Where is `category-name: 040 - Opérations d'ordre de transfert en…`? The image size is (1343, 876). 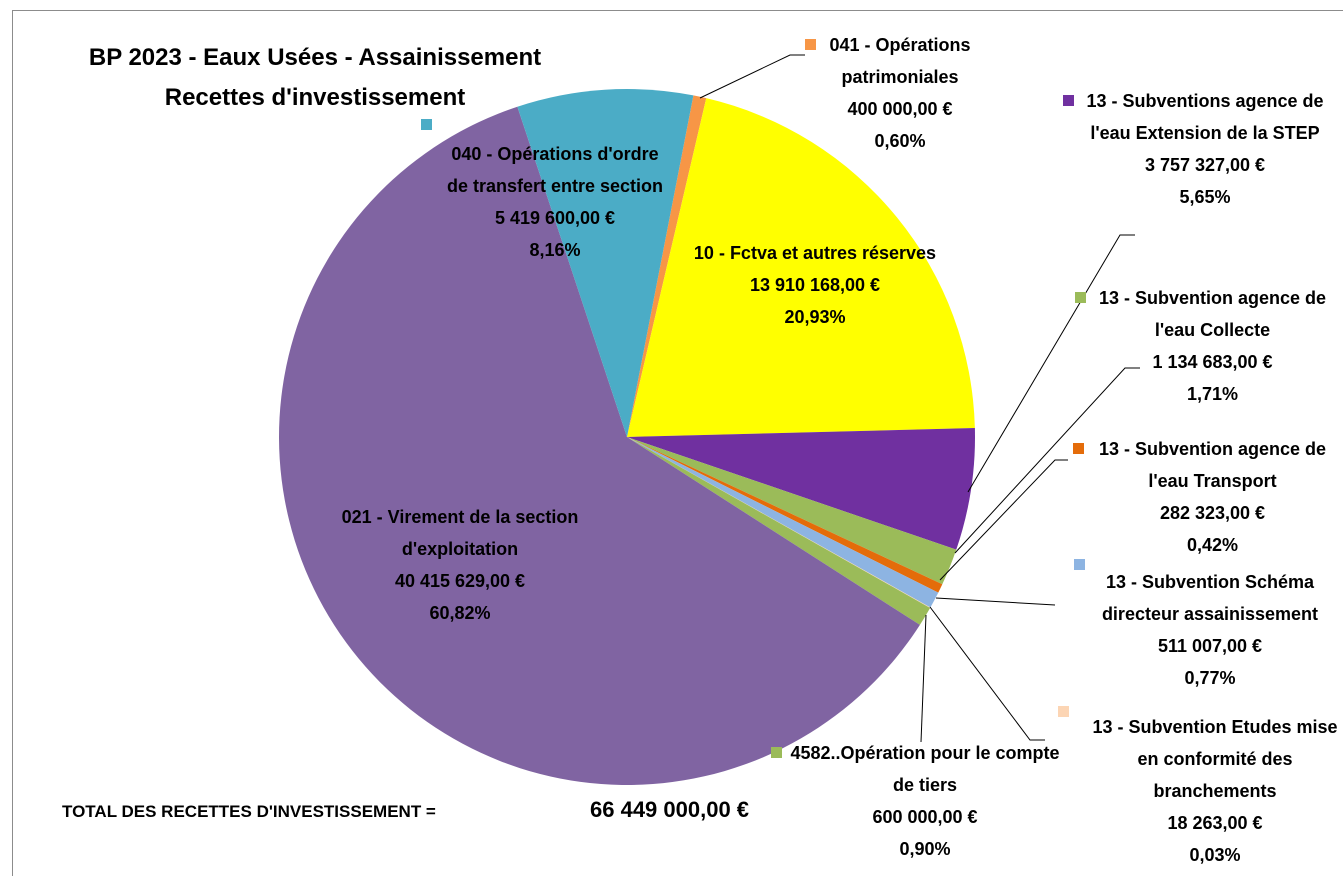 category-name: 040 - Opérations d'ordre de transfert en… is located at coordinates (555, 170).